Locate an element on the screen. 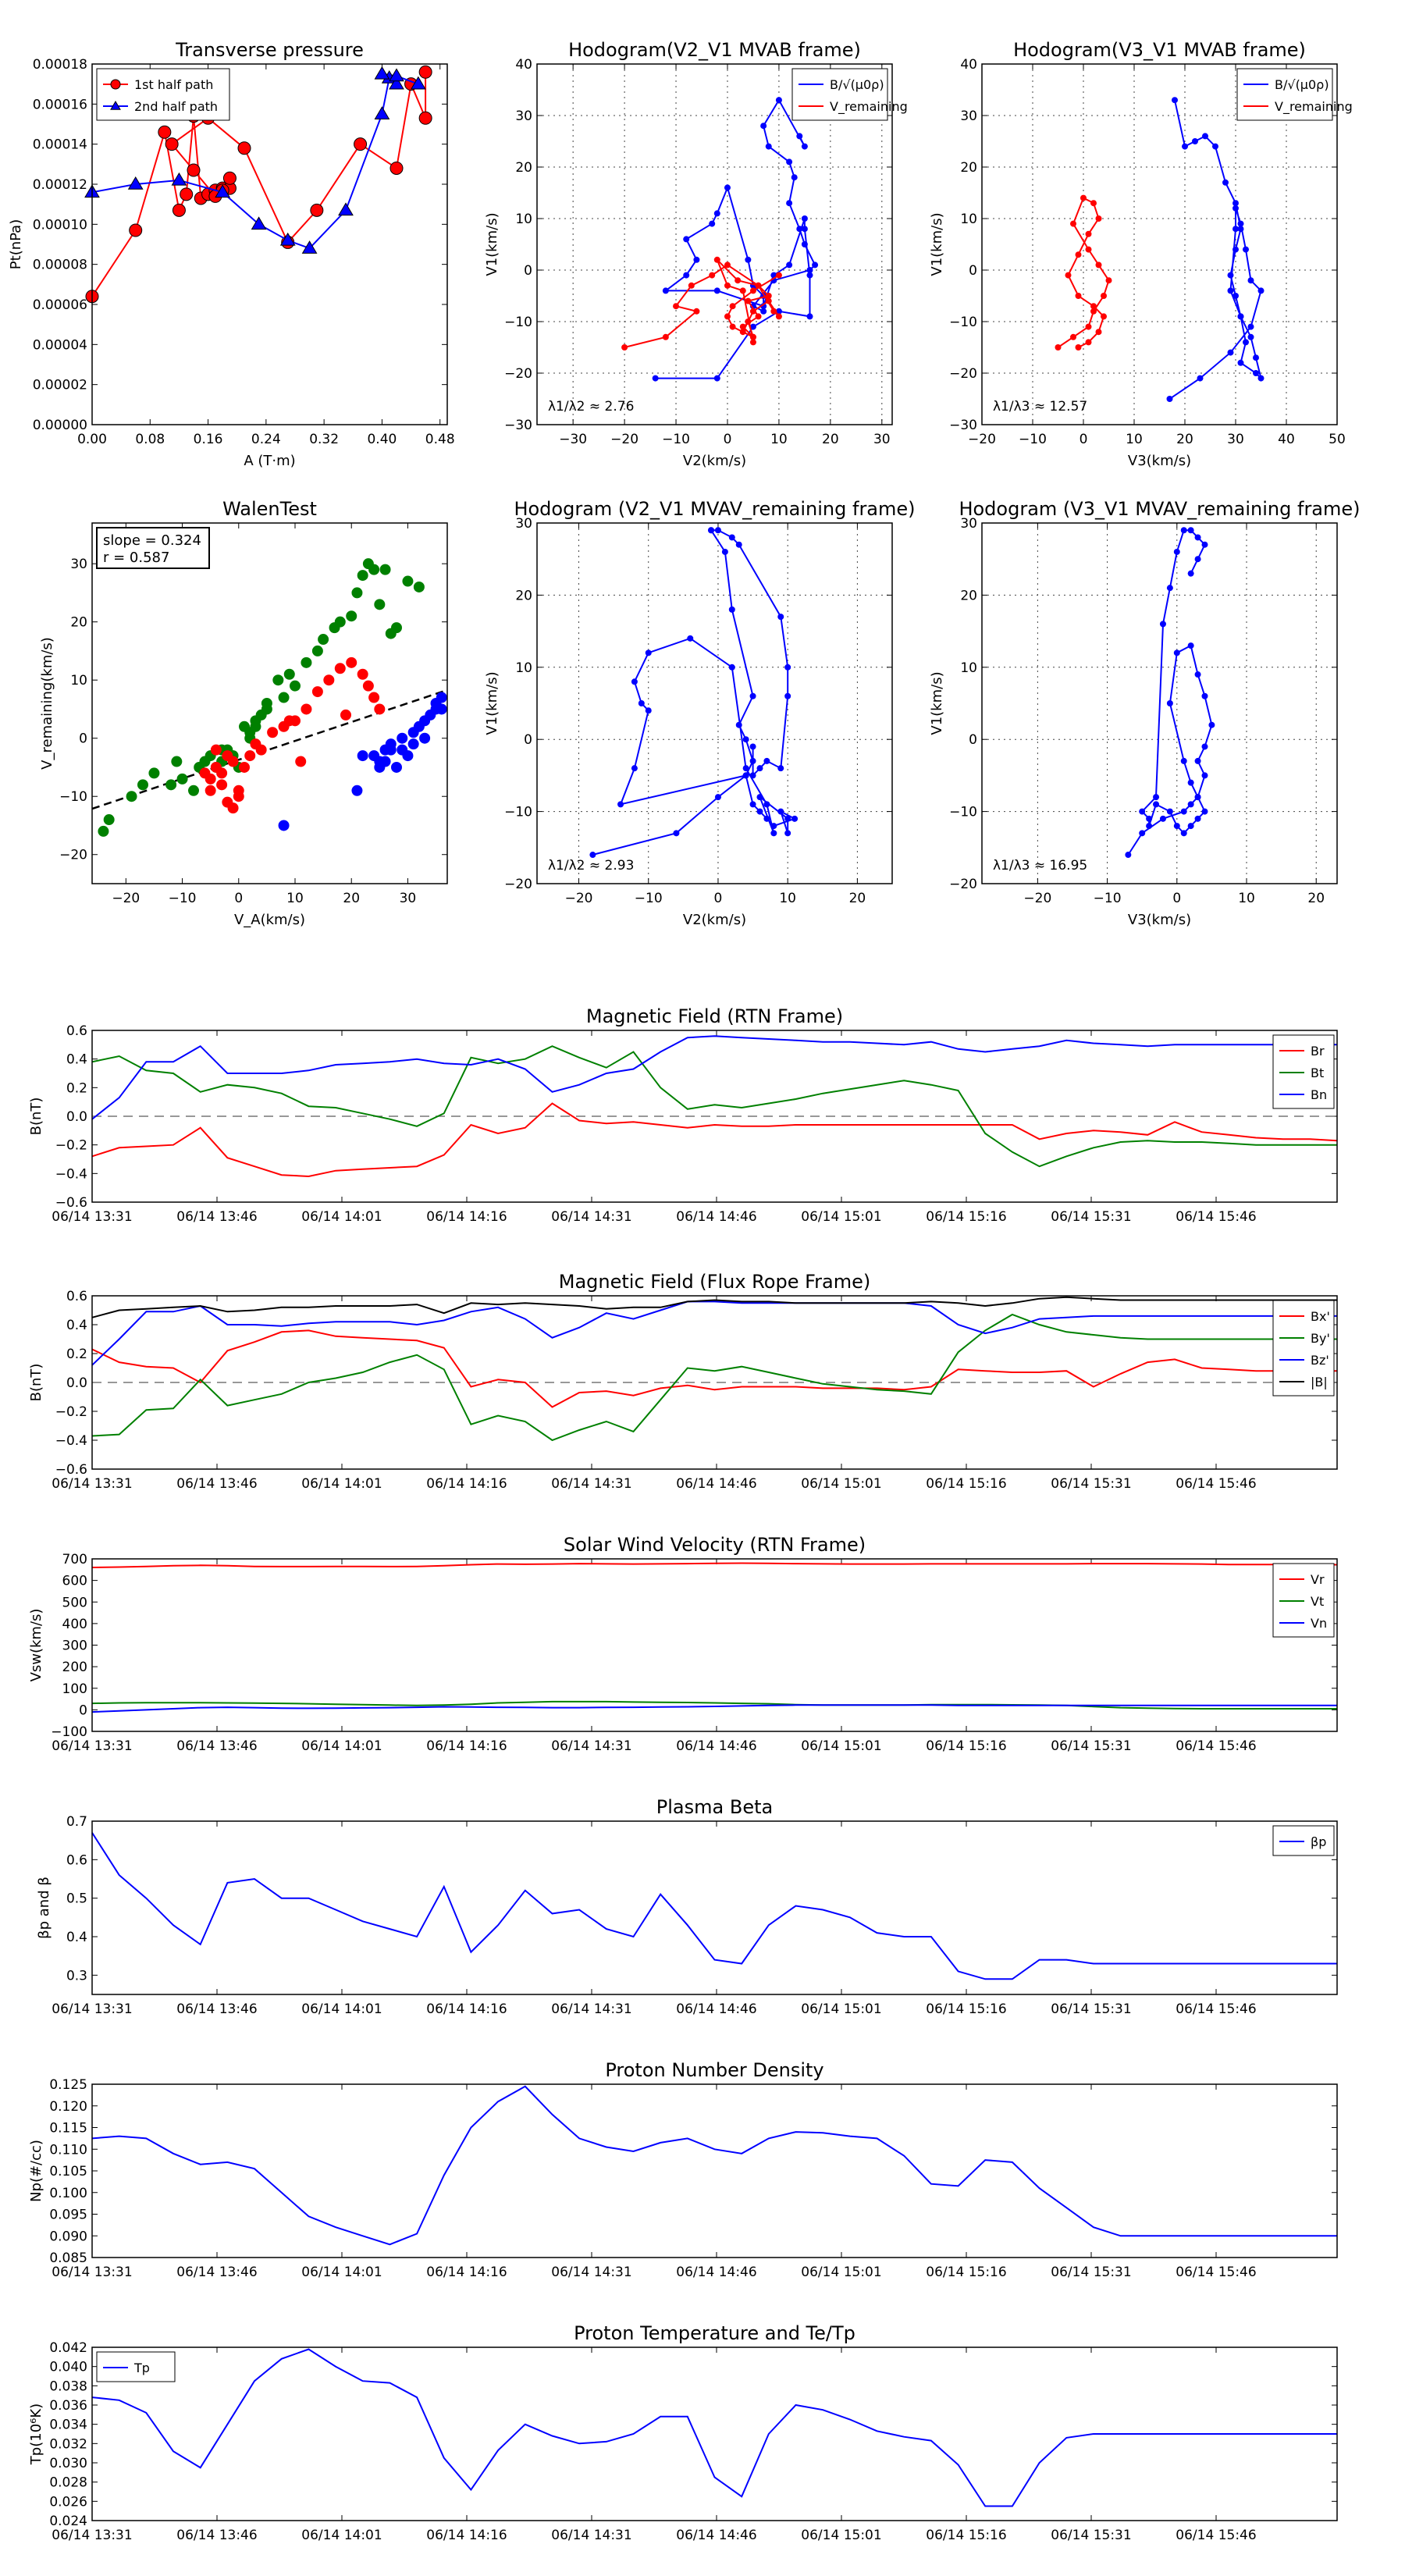  x-axis-label: V_A(km/s) is located at coordinates (270, 920).